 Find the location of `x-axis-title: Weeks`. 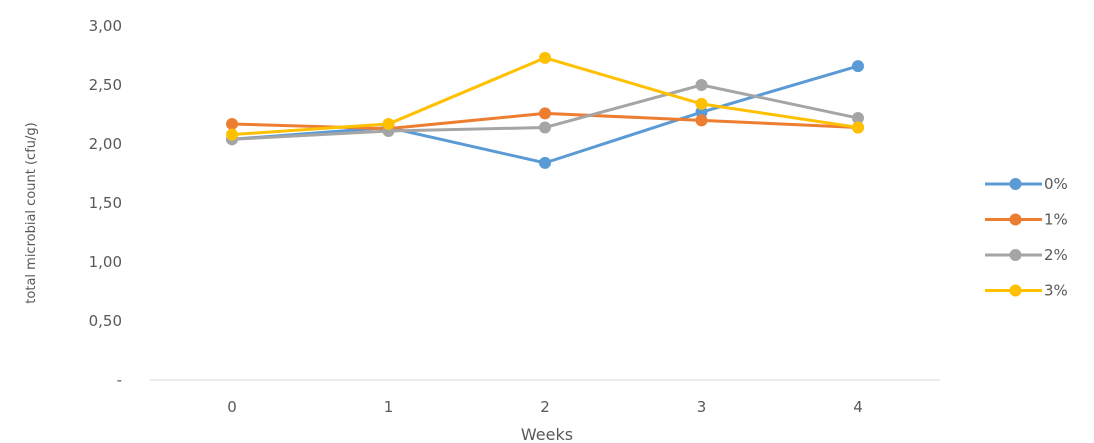

x-axis-title: Weeks is located at coordinates (547, 434).